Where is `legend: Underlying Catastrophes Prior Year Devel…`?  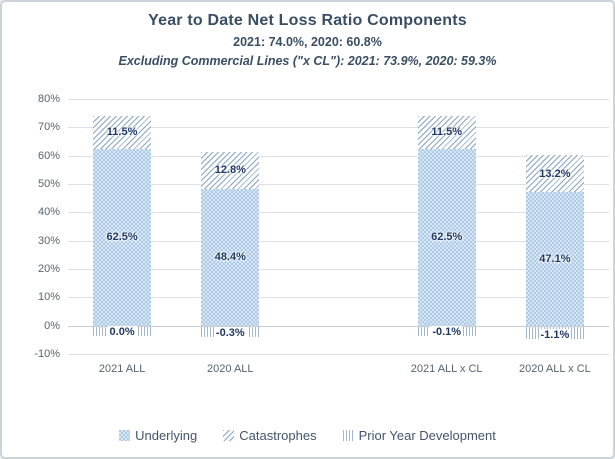
legend: Underlying Catastrophes Prior Year Devel… is located at coordinates (307, 435).